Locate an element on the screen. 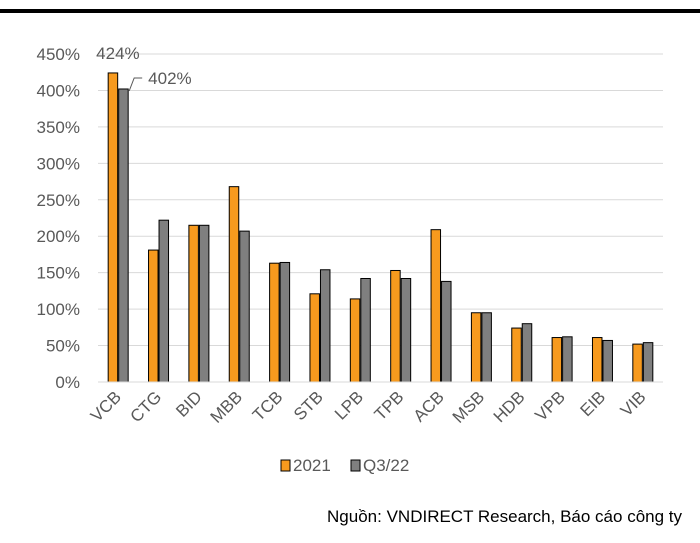 The image size is (700, 543). bar-2021-vpb is located at coordinates (557, 360).